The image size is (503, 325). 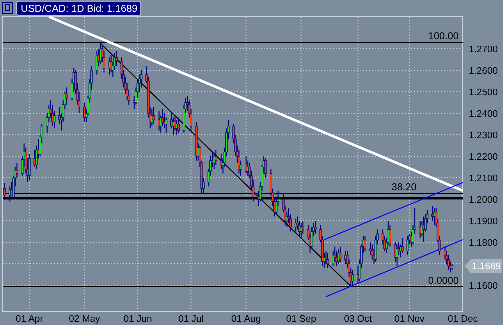 What do you see at coordinates (247, 319) in the screenshot?
I see `x-tick-label: 01 Aug` at bounding box center [247, 319].